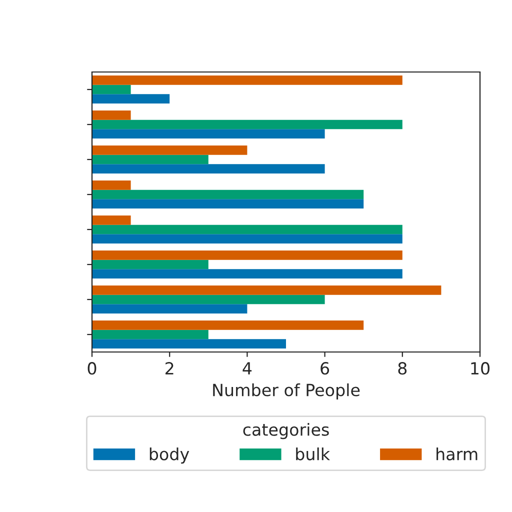 This screenshot has width=512, height=512. Describe the element at coordinates (457, 453) in the screenshot. I see `legend-label: harm` at that location.